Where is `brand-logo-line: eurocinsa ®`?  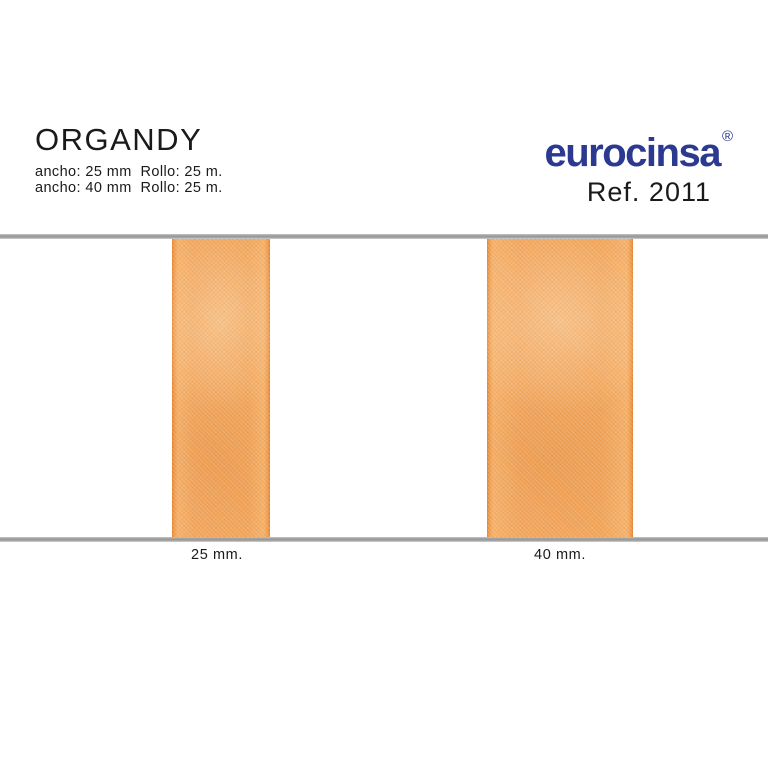 brand-logo-line: eurocinsa ® is located at coordinates (638, 152).